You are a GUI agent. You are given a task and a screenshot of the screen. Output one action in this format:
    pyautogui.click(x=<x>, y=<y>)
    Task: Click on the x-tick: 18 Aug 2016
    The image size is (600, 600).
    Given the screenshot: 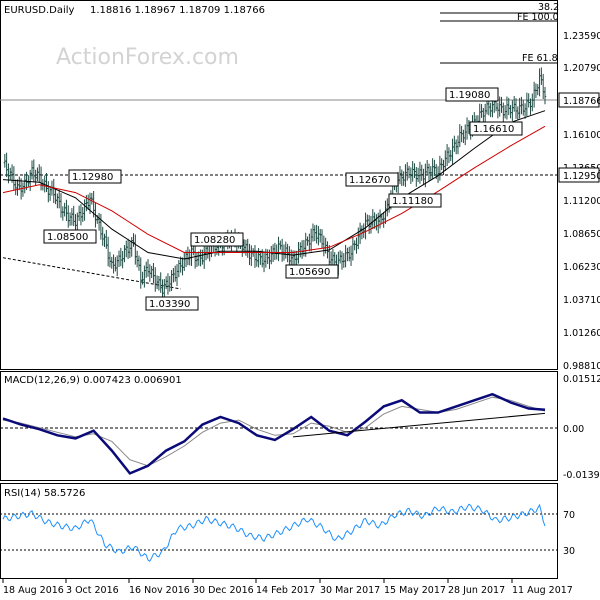 What is the action you would take?
    pyautogui.click(x=33, y=590)
    